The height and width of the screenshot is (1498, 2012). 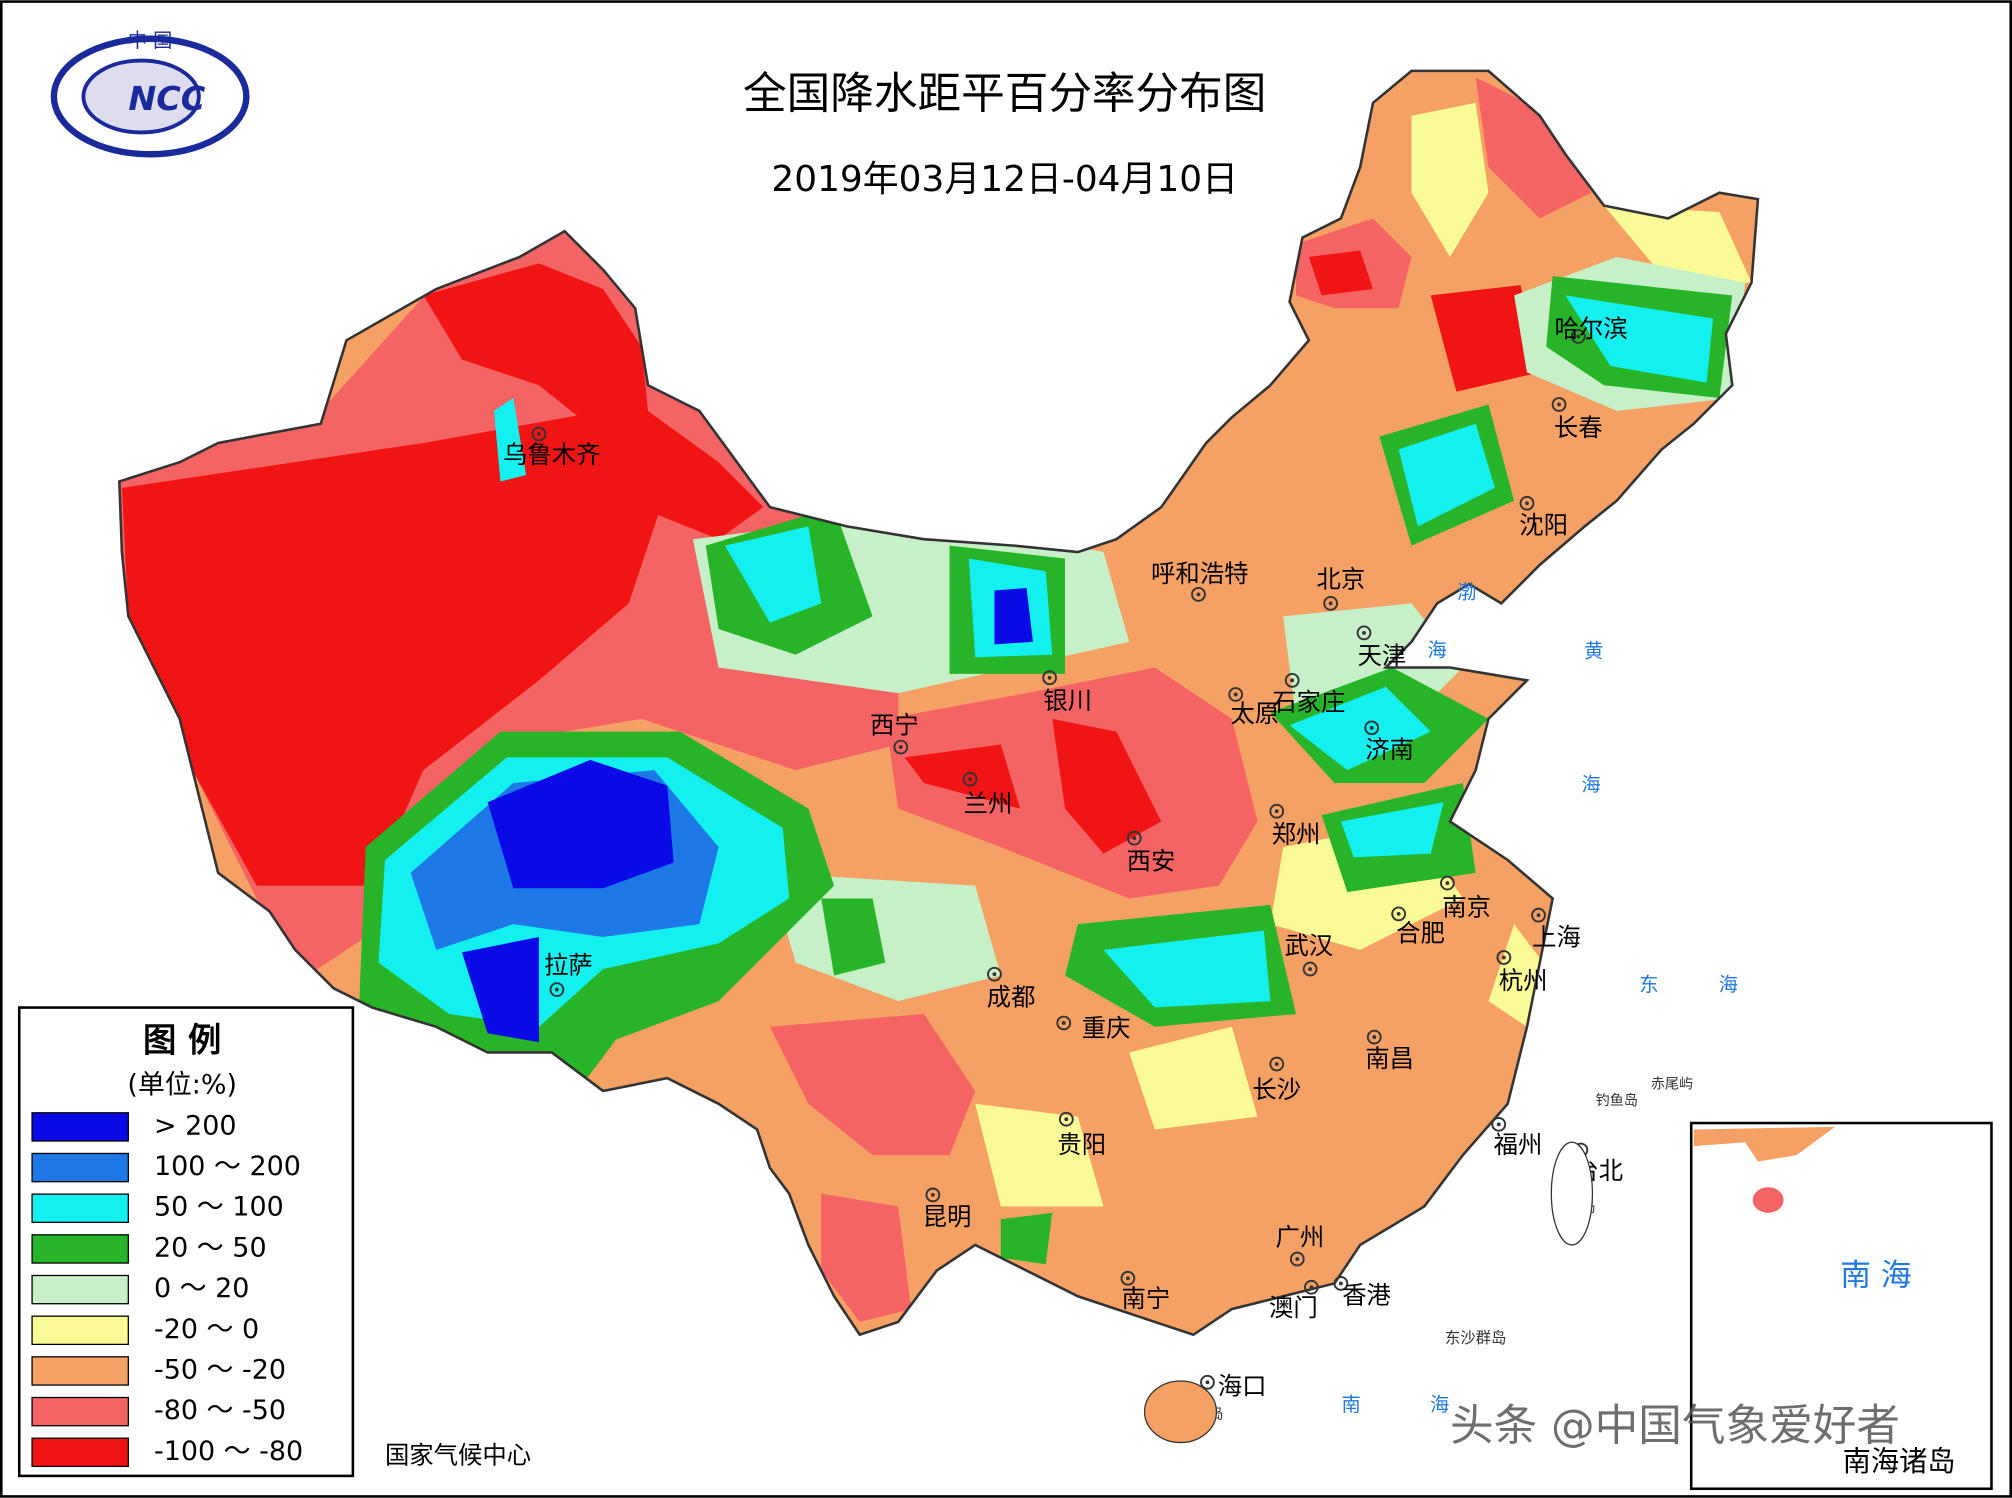 What do you see at coordinates (210, 1247) in the screenshot?
I see `legend-label: 20 ～ 50` at bounding box center [210, 1247].